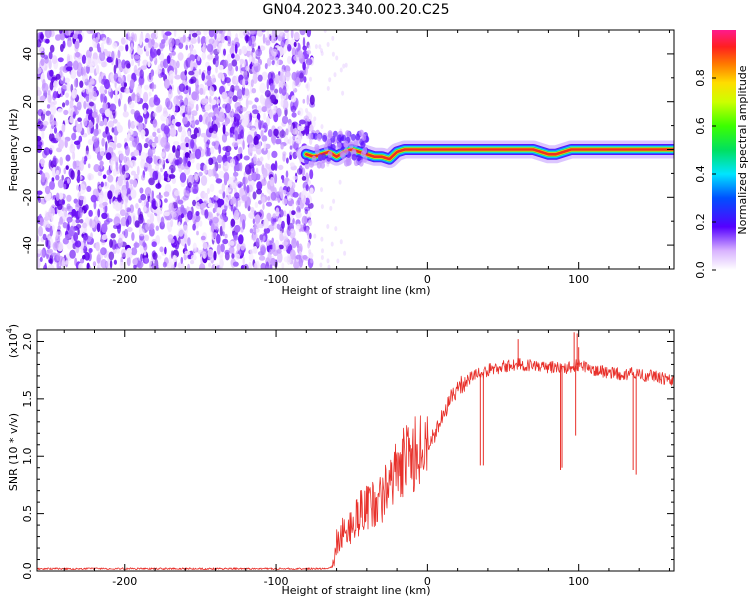  I want to click on colorbar-tick-label: 0.8, so click(700, 78).